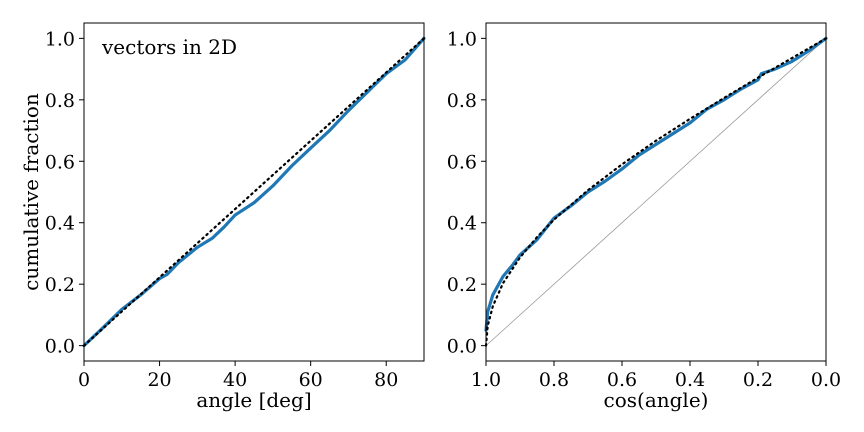  I want to click on x-tick-label: 80, so click(386, 380).